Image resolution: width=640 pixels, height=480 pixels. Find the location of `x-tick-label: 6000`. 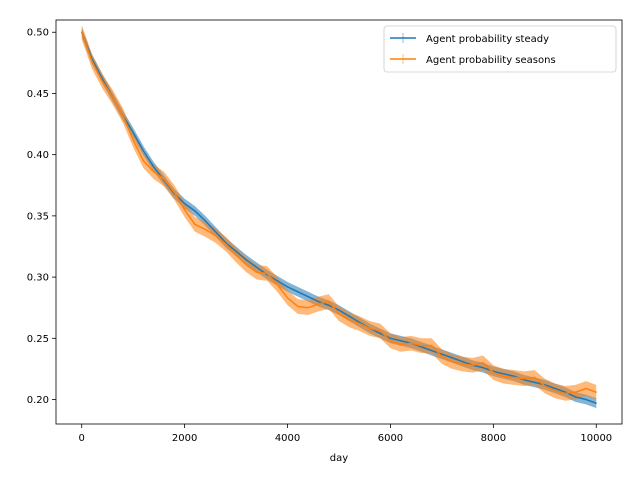

x-tick-label: 6000 is located at coordinates (390, 438).